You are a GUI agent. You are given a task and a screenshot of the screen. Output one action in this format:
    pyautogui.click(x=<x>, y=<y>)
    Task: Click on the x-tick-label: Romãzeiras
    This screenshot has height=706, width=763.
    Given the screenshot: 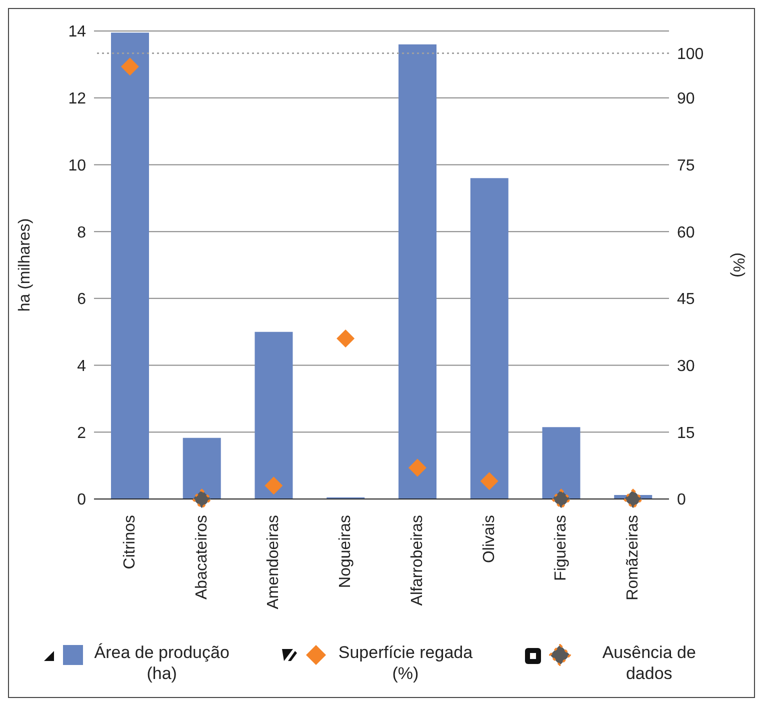 What is the action you would take?
    pyautogui.click(x=633, y=557)
    